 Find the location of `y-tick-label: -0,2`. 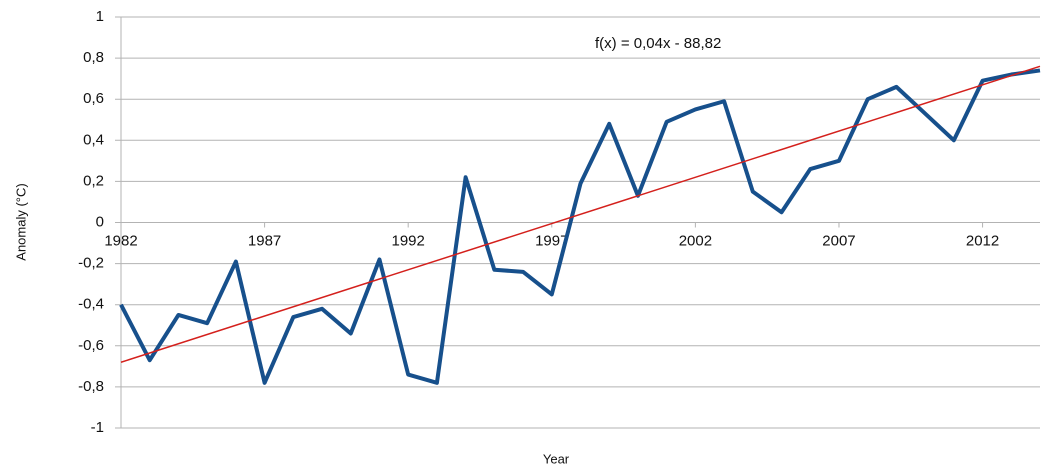

y-tick-label: -0,2 is located at coordinates (91, 263).